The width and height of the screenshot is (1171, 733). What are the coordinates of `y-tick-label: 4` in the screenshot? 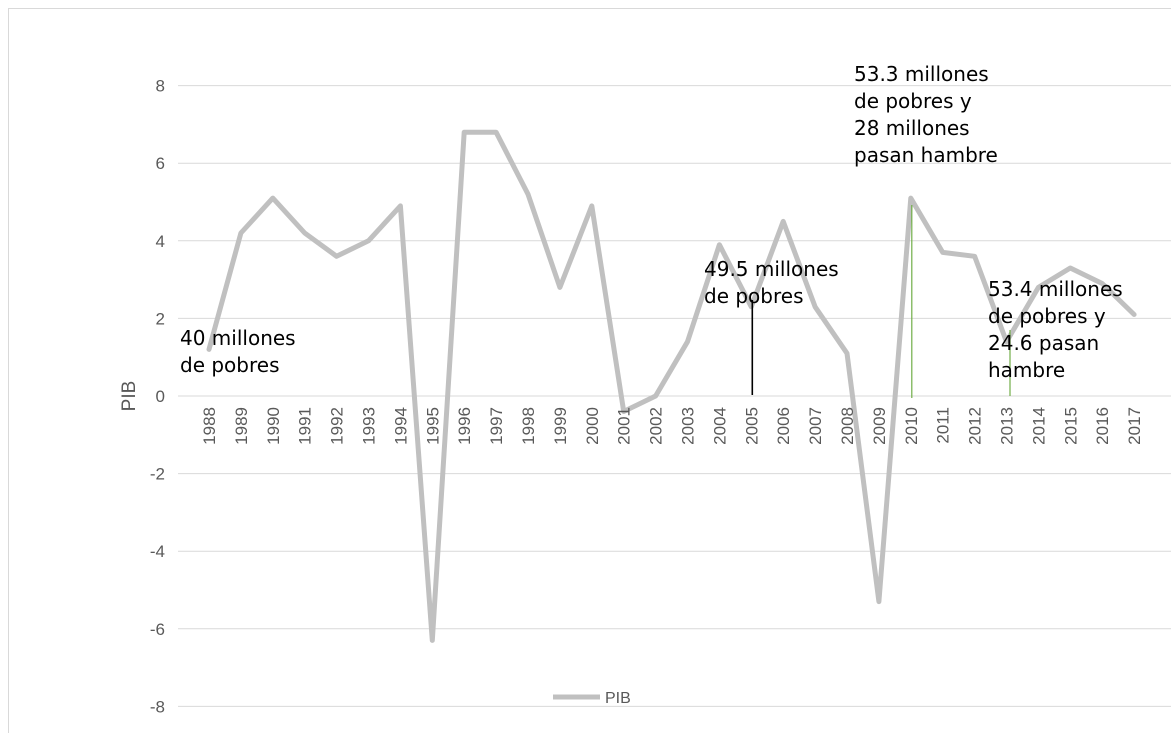 It's located at (160, 241).